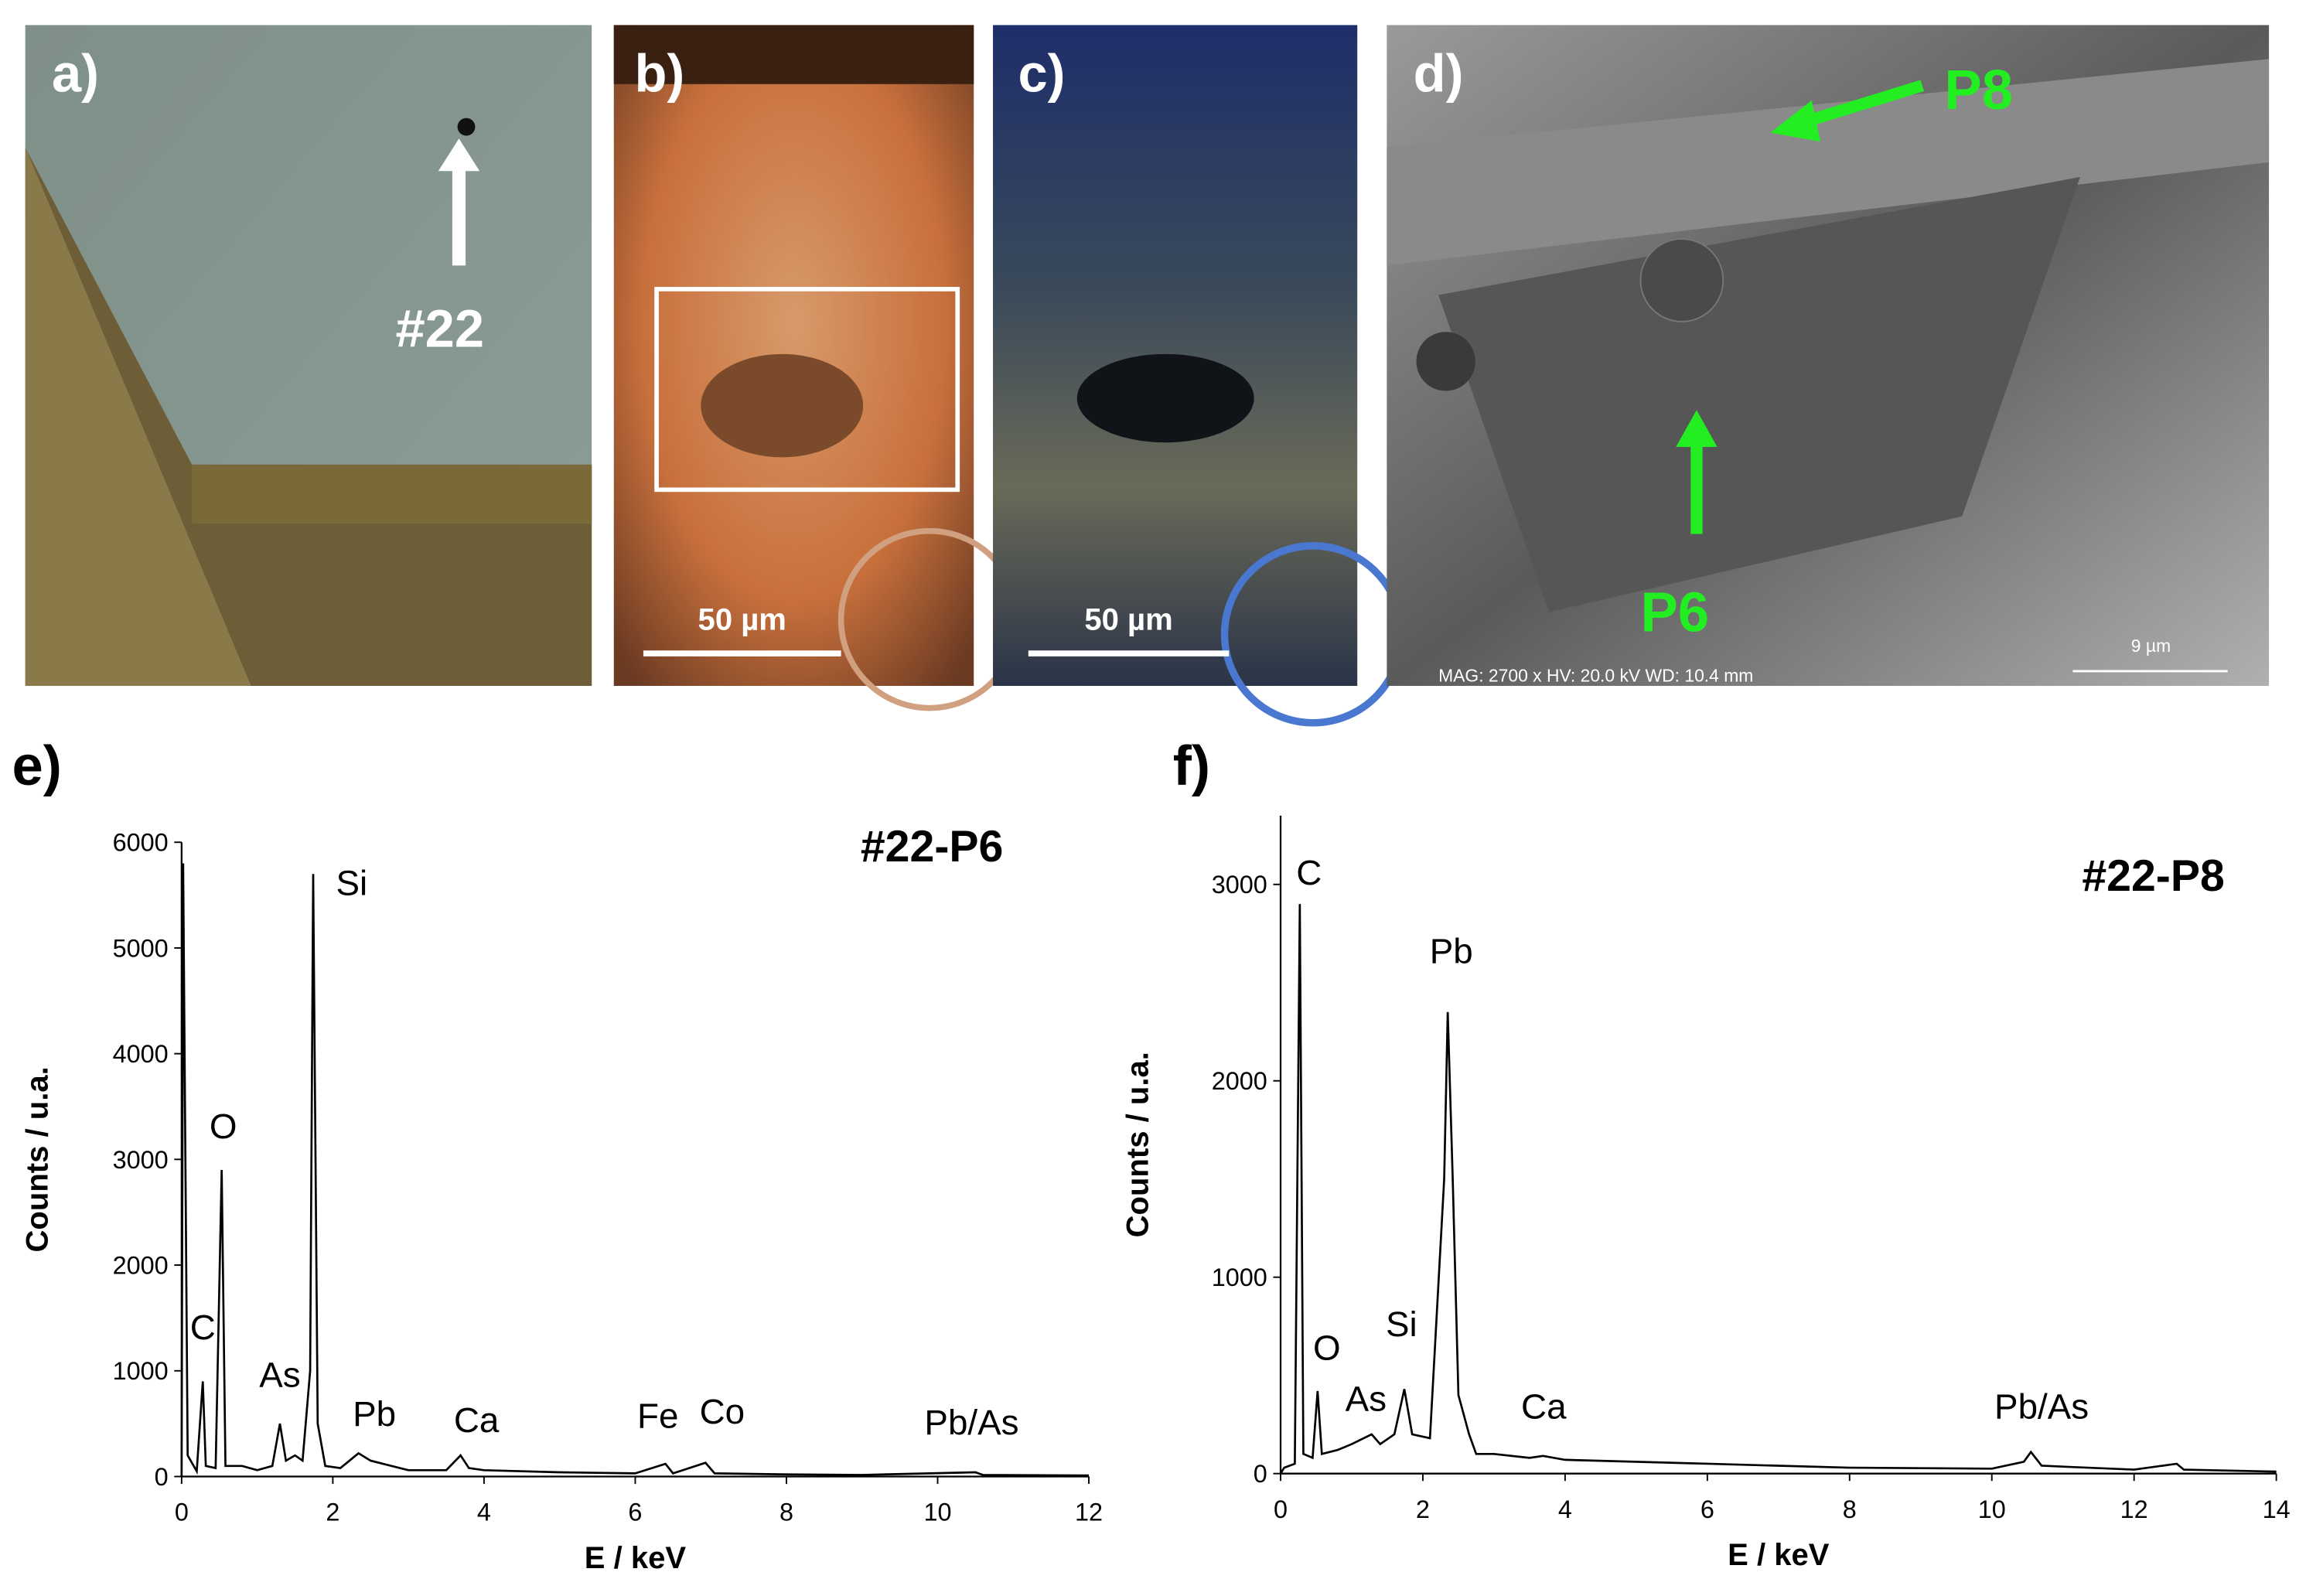 The height and width of the screenshot is (1596, 2306). I want to click on panel-label: c), so click(1041, 73).